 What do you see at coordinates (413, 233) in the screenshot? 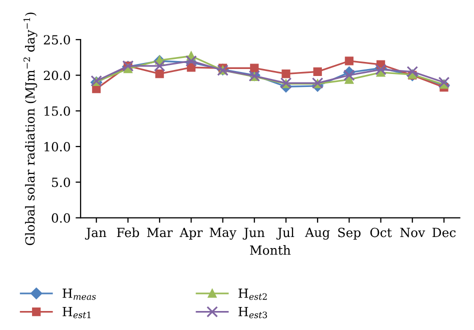
I see `x-tick-label: Nov` at bounding box center [413, 233].